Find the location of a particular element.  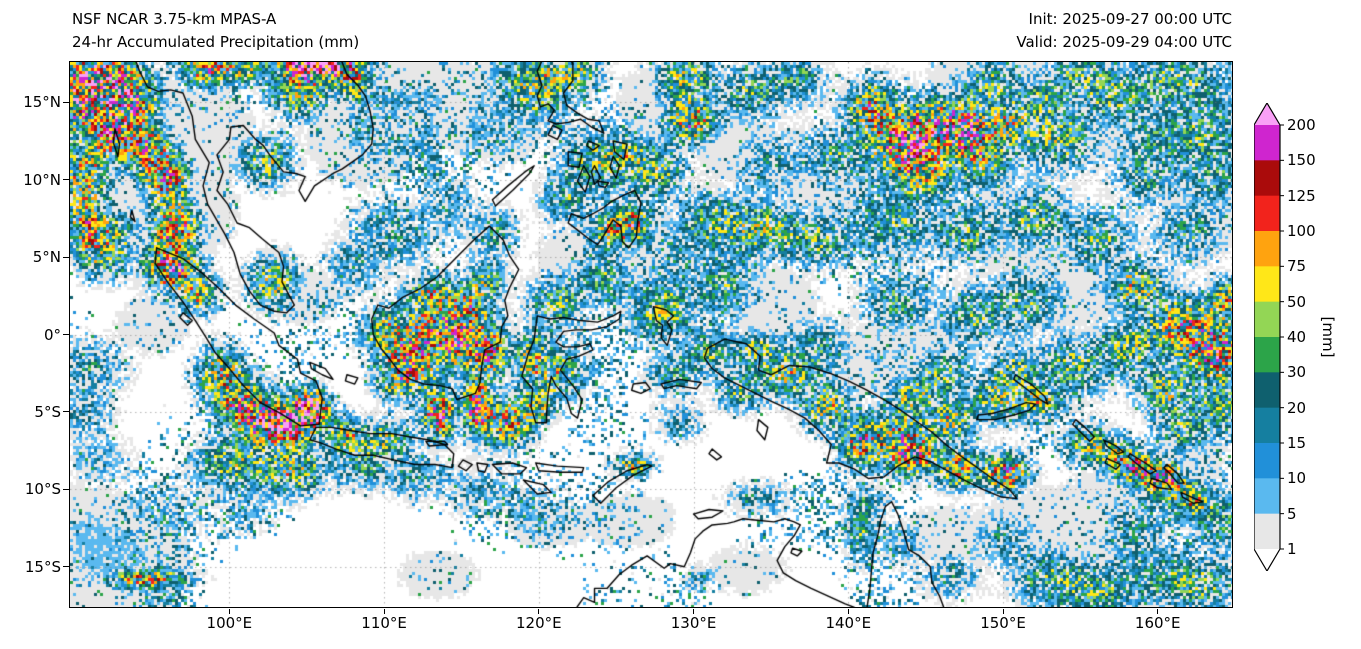

colorbar-tick-label: 125 is located at coordinates (1301, 195).